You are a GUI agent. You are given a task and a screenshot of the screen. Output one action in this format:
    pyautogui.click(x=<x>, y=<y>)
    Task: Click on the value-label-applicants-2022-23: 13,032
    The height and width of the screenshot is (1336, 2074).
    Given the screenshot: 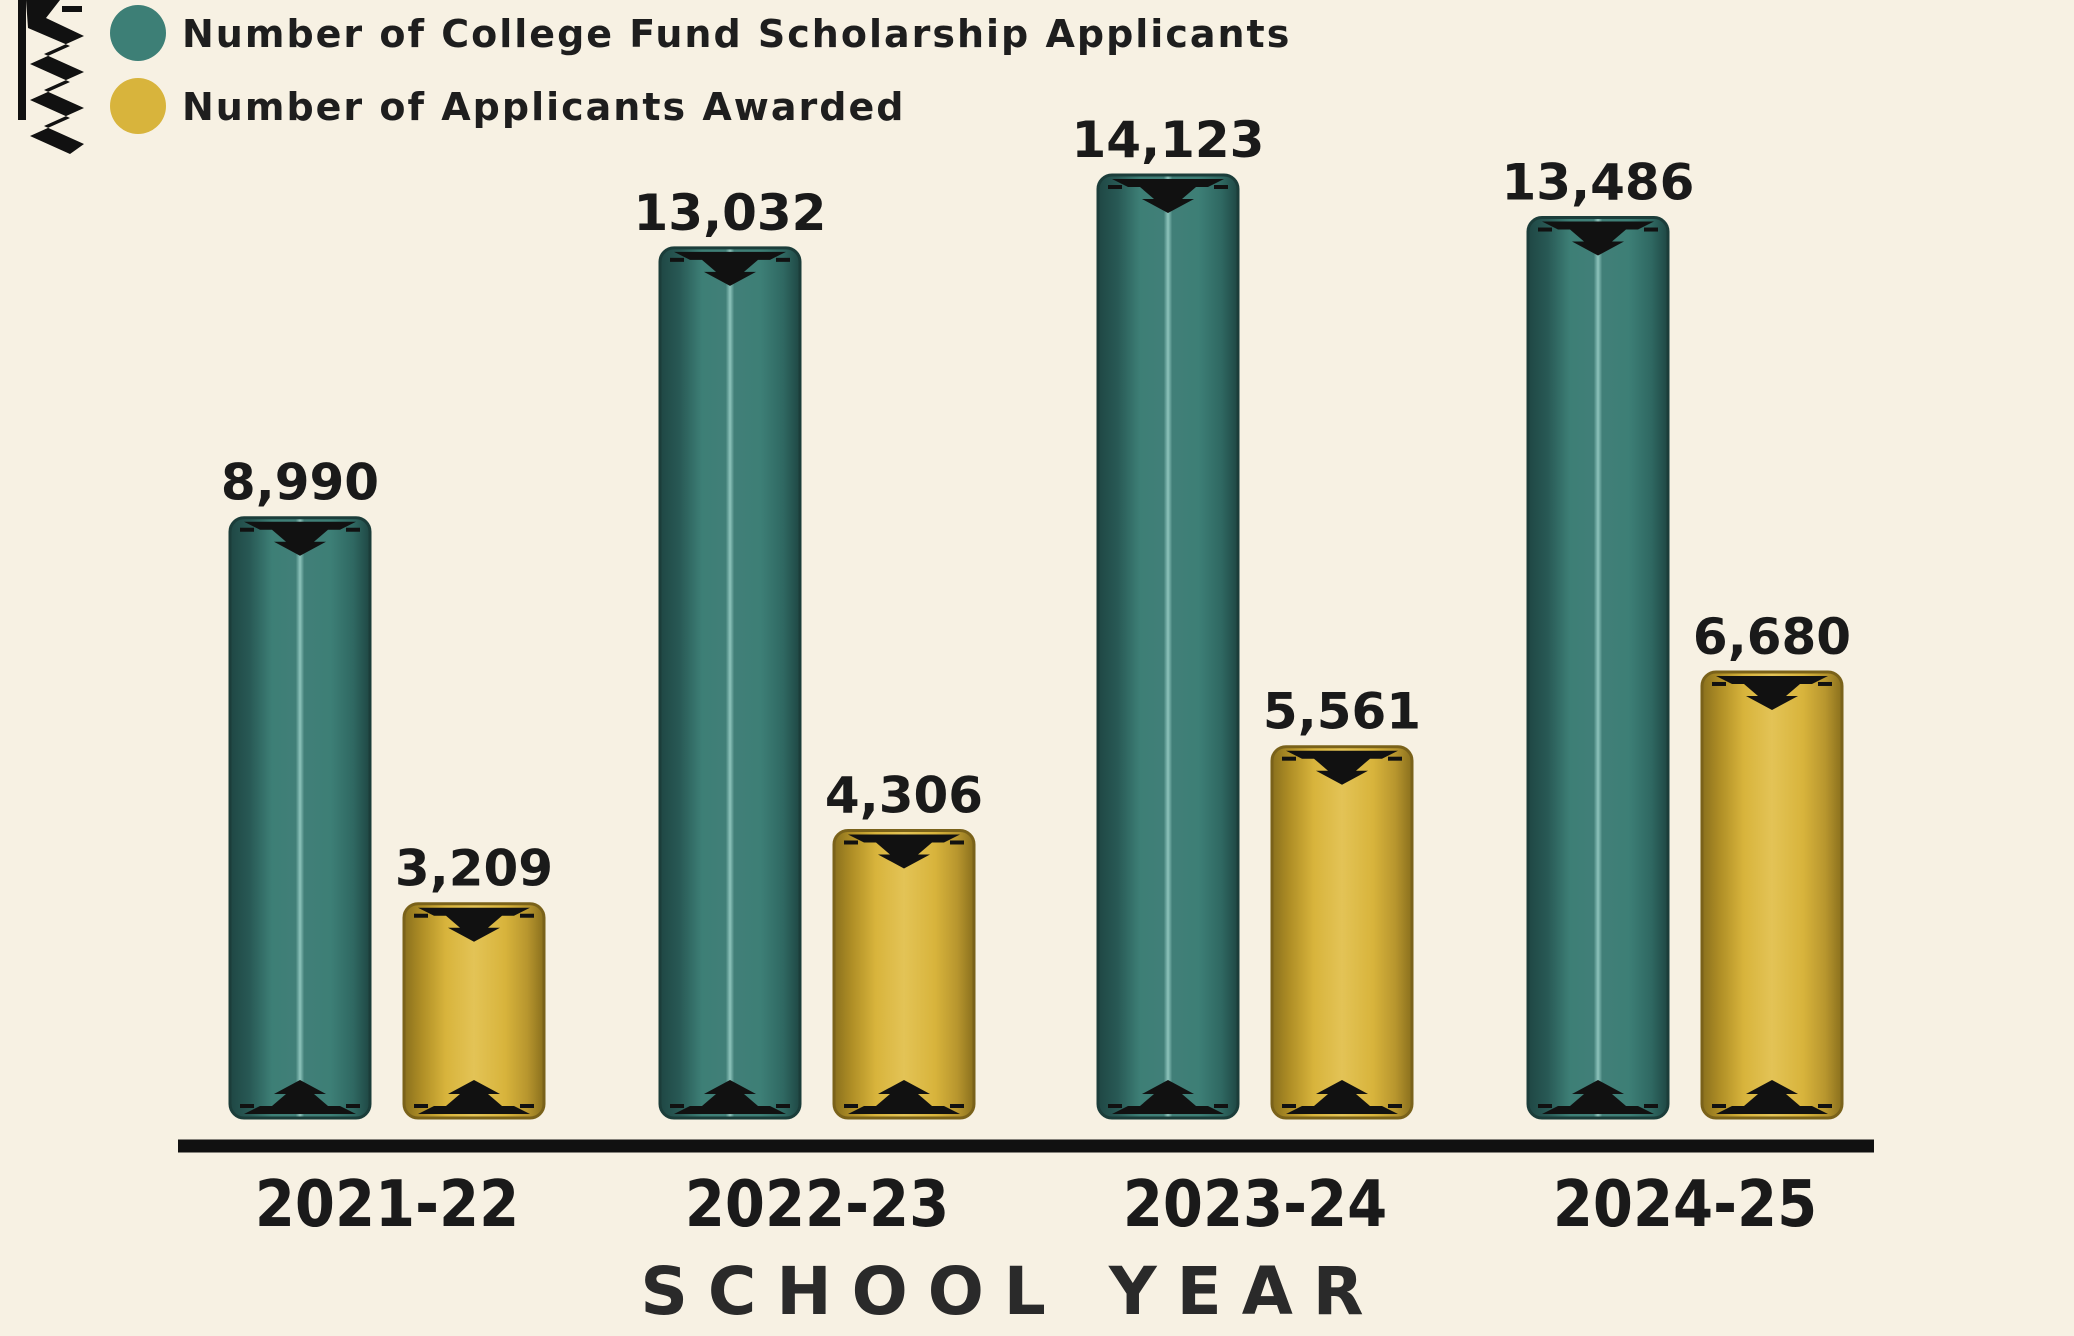 What is the action you would take?
    pyautogui.click(x=730, y=213)
    